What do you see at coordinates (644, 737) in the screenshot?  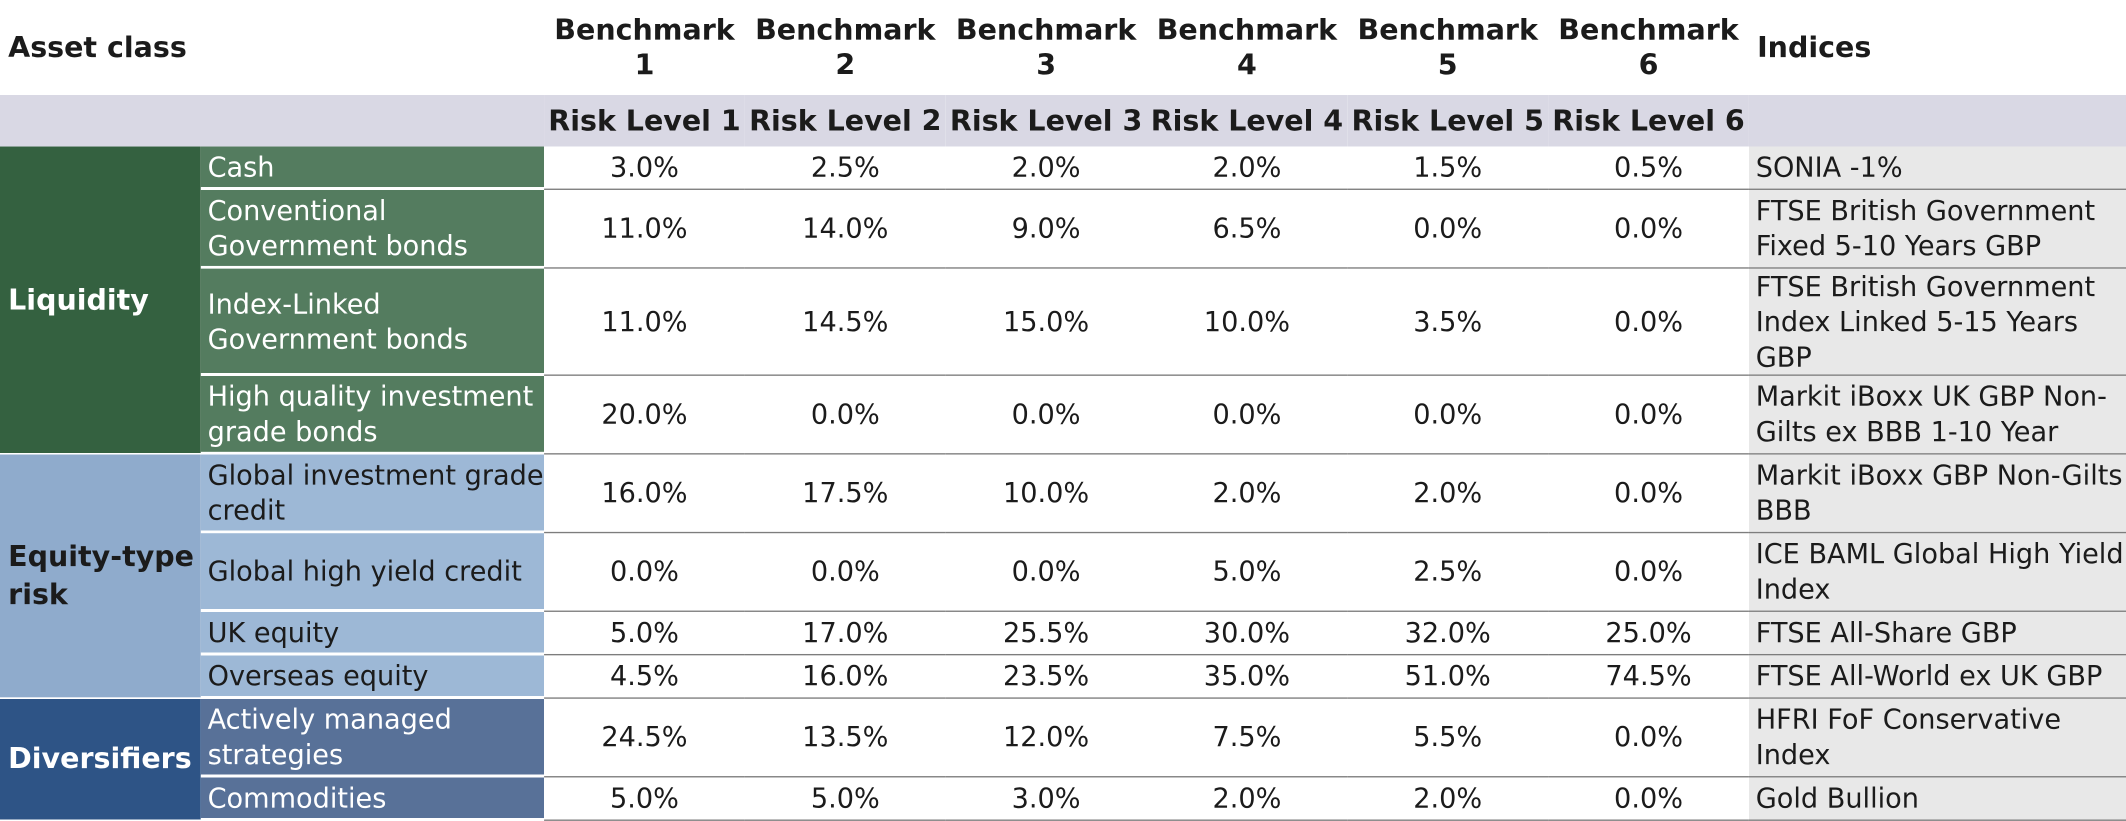 I see `allocation-value: 24.5%` at bounding box center [644, 737].